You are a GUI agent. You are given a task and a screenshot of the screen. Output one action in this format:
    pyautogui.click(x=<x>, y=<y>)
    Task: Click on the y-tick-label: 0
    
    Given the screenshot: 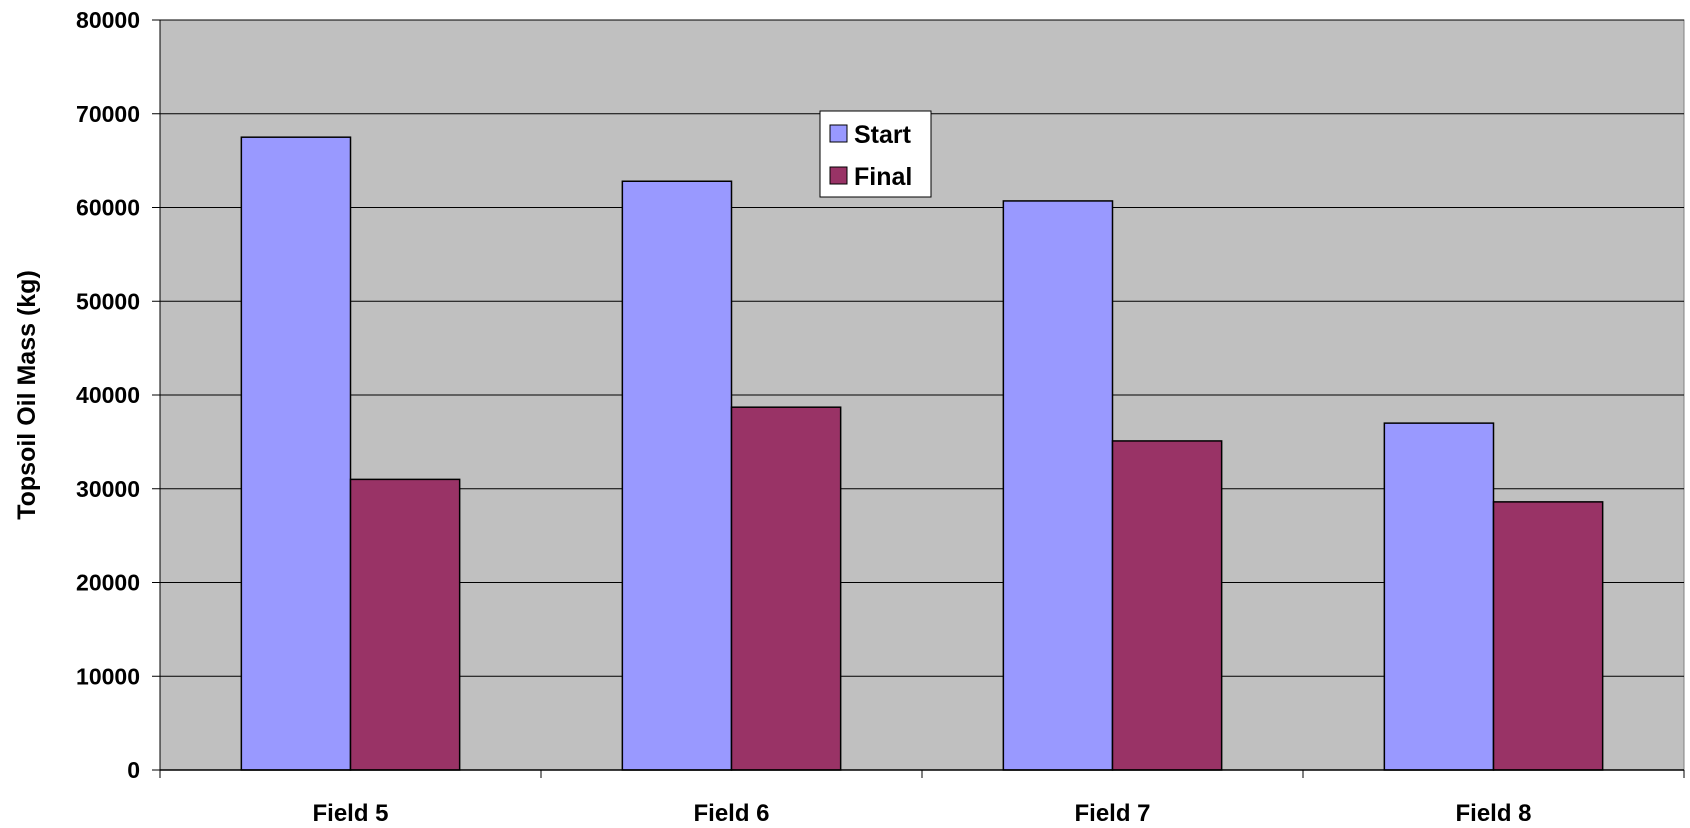 What is the action you would take?
    pyautogui.click(x=133, y=770)
    